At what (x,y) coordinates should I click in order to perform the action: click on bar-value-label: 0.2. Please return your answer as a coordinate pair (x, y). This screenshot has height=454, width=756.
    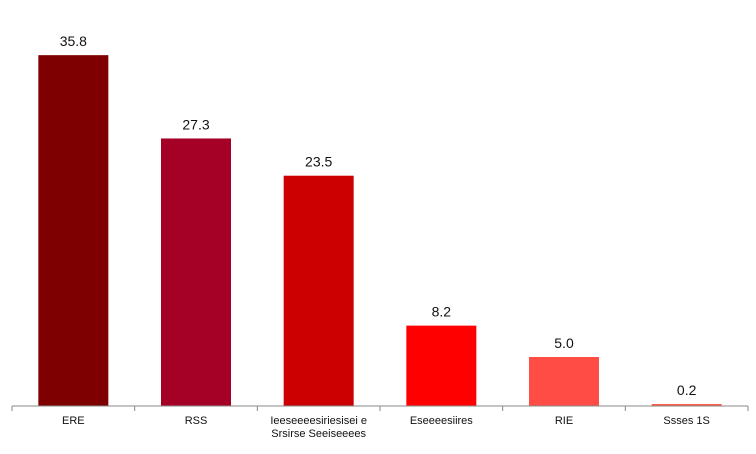
    Looking at the image, I should click on (687, 390).